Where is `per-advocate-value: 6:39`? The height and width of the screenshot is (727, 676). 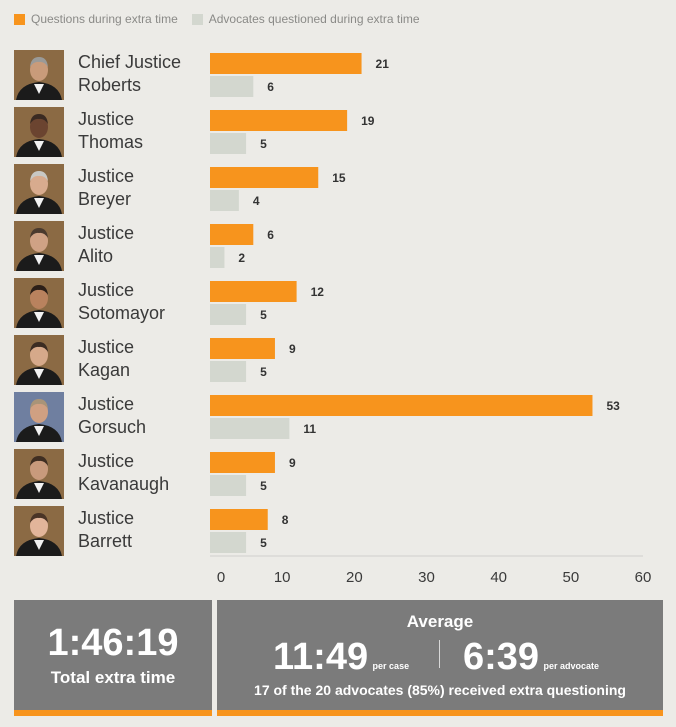 per-advocate-value: 6:39 is located at coordinates (501, 657).